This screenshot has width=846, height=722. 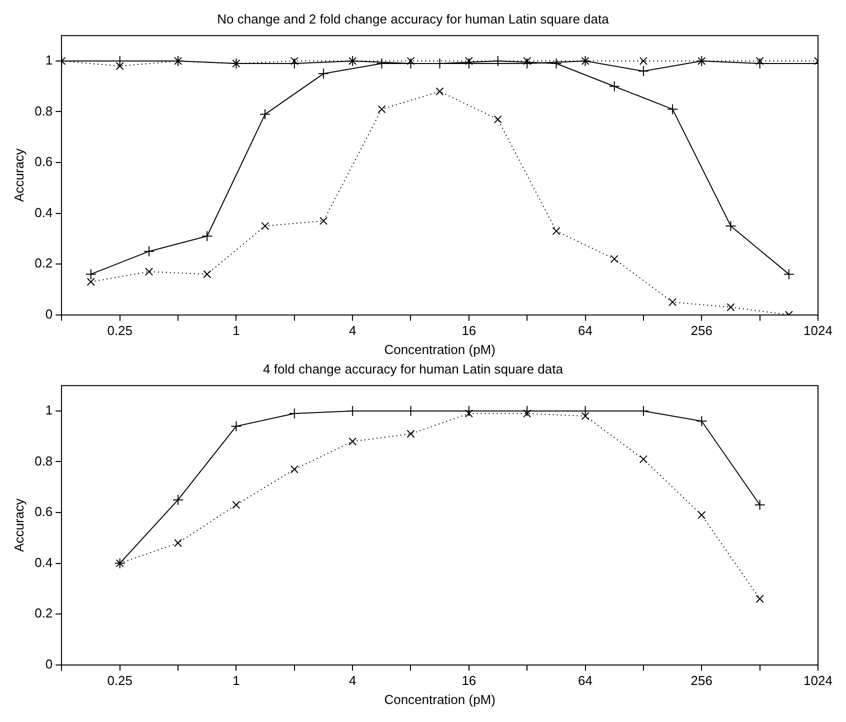 I want to click on chart-title: No change and 2 fold change accuracy for human Latin square data, so click(x=413, y=18).